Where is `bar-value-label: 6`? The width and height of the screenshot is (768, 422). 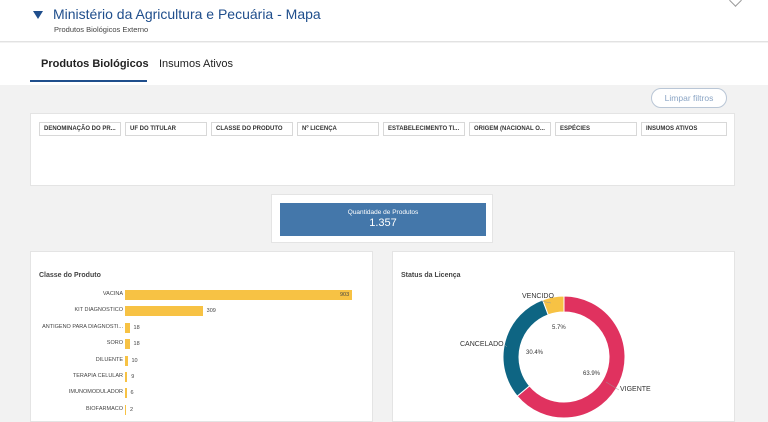
bar-value-label: 6 is located at coordinates (132, 393).